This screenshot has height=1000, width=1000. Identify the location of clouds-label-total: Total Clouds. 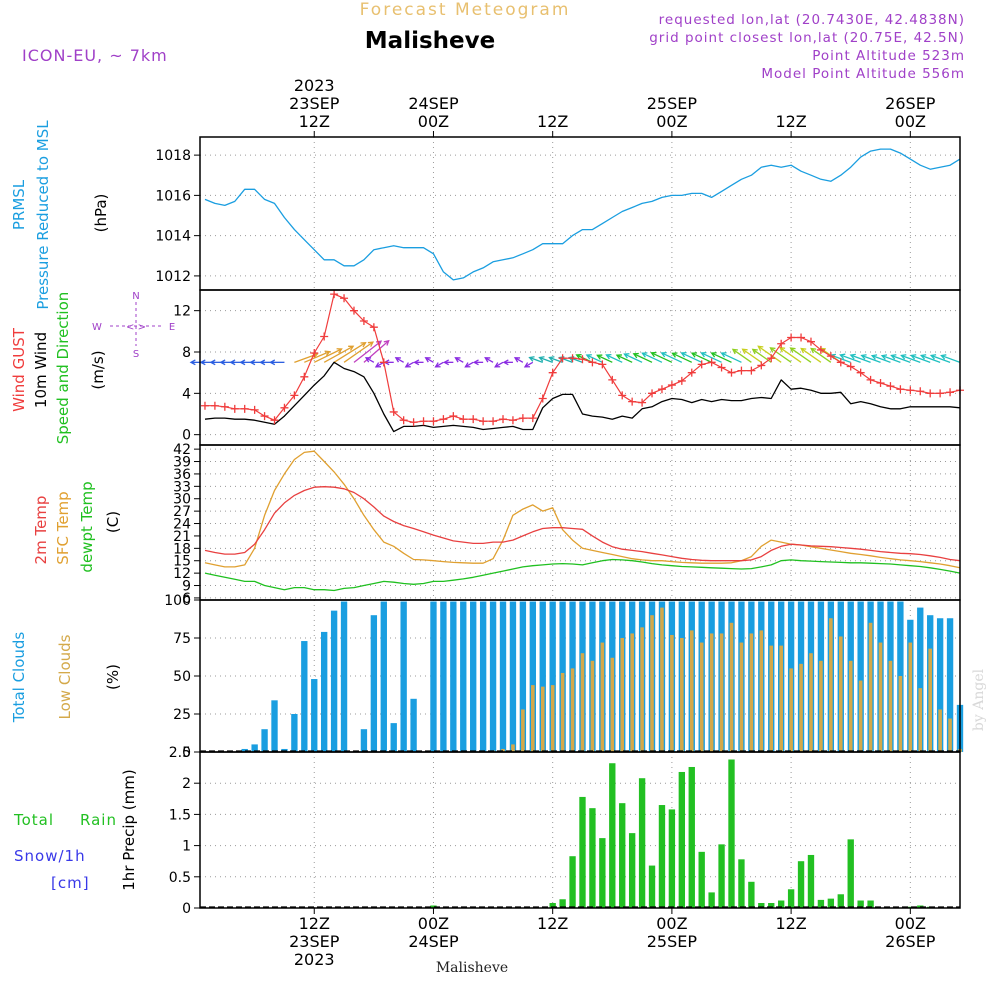
(19, 678).